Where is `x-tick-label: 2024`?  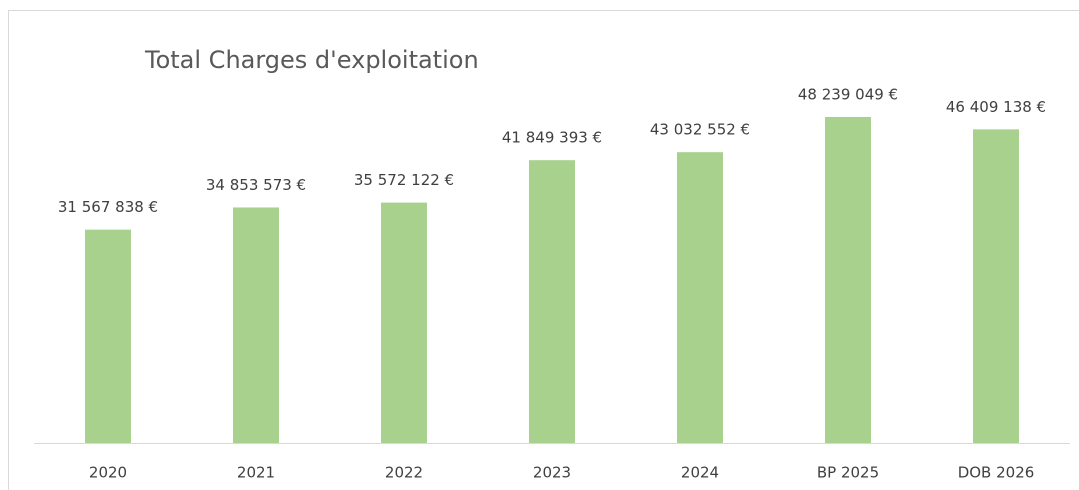 x-tick-label: 2024 is located at coordinates (700, 473).